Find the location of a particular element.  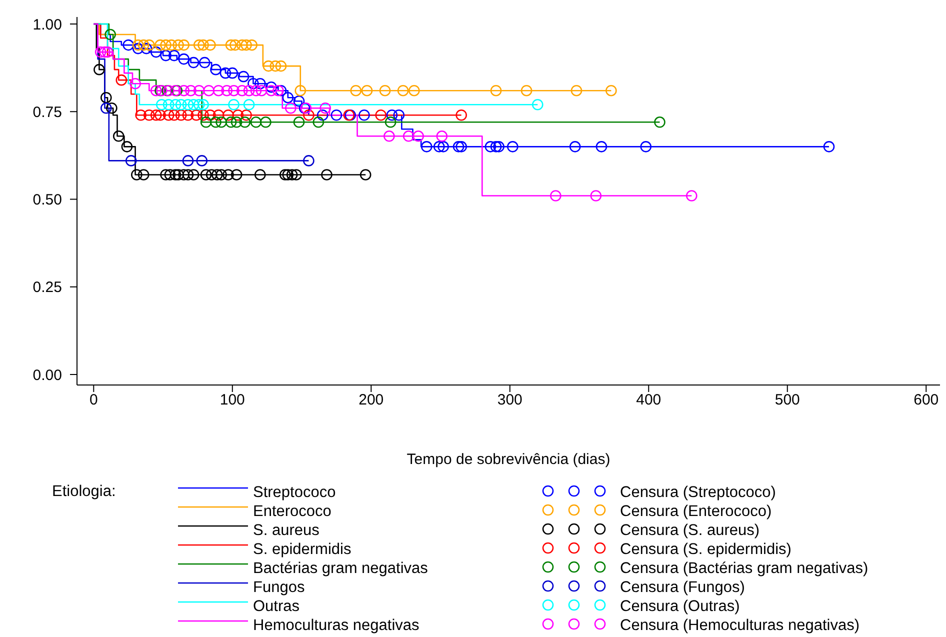

legend-label: S. epidermidis is located at coordinates (302, 550).